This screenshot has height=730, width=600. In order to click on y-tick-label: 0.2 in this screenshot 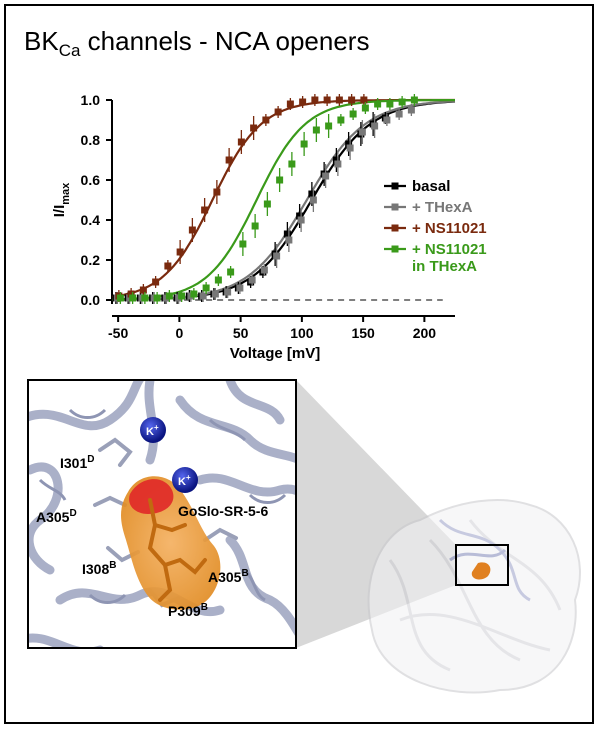, I will do `click(91, 260)`.